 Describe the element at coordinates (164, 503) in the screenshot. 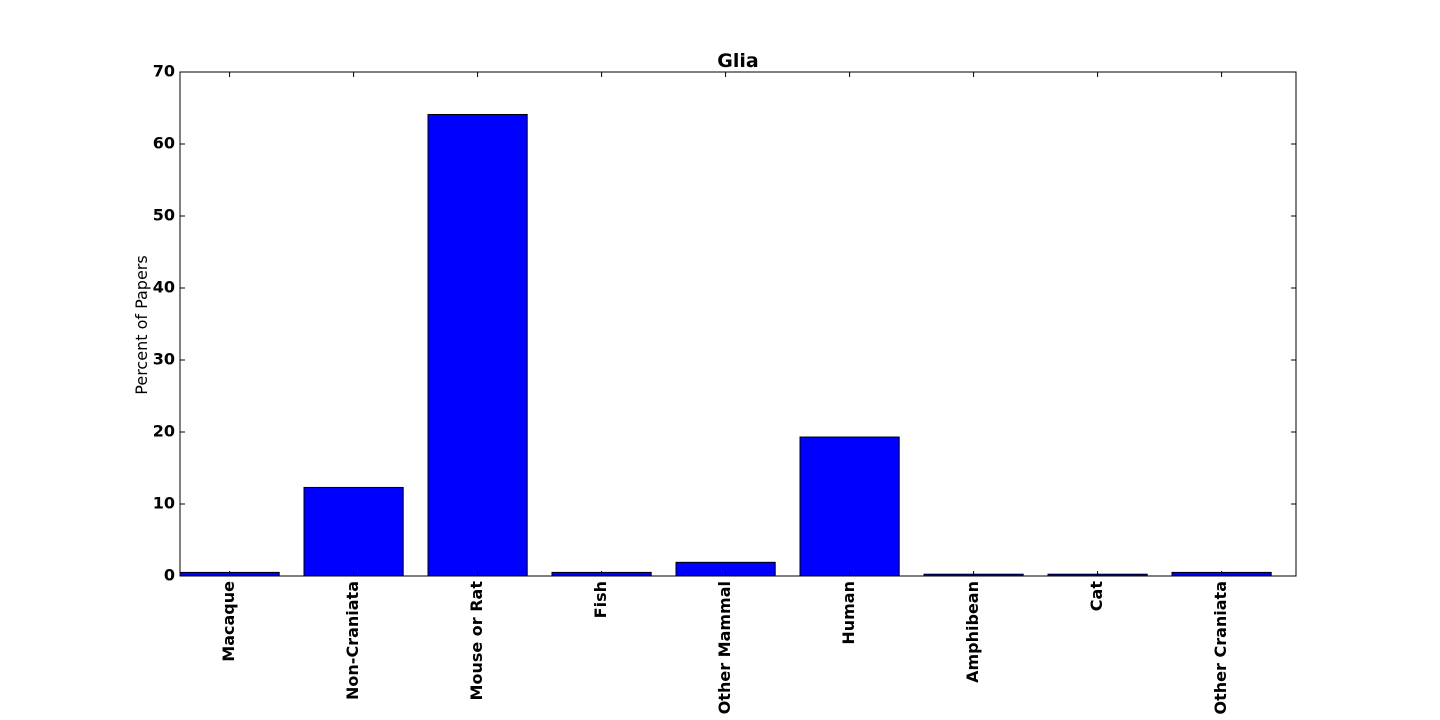

I see `y-tick-label: 10` at that location.